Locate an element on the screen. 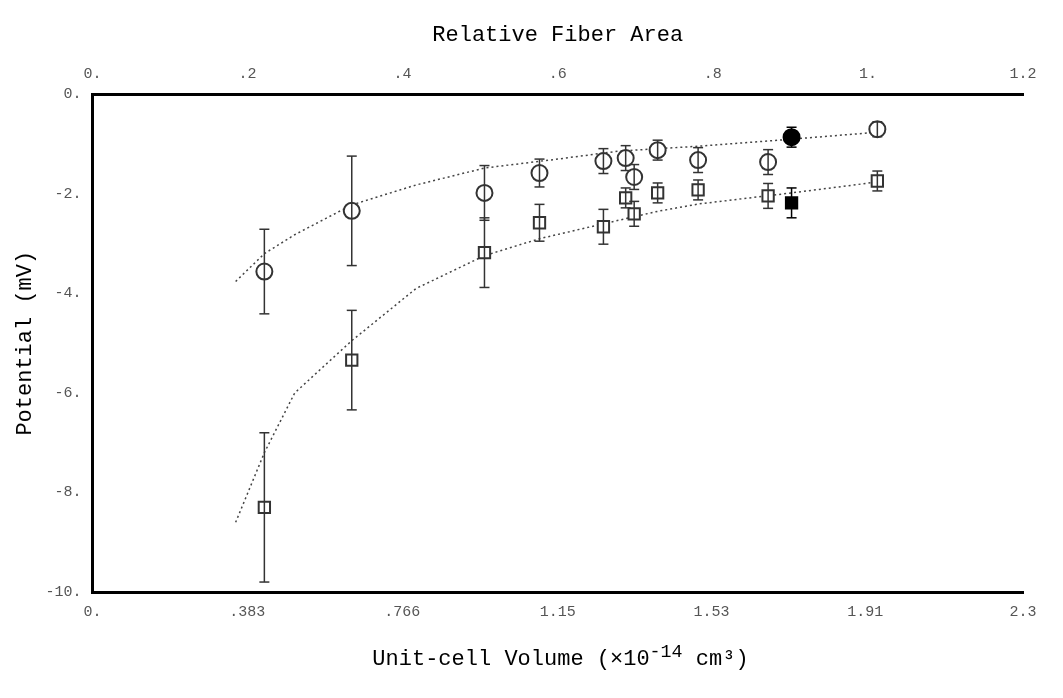 The width and height of the screenshot is (1063, 698). x-tick-label: .383 is located at coordinates (247, 612).